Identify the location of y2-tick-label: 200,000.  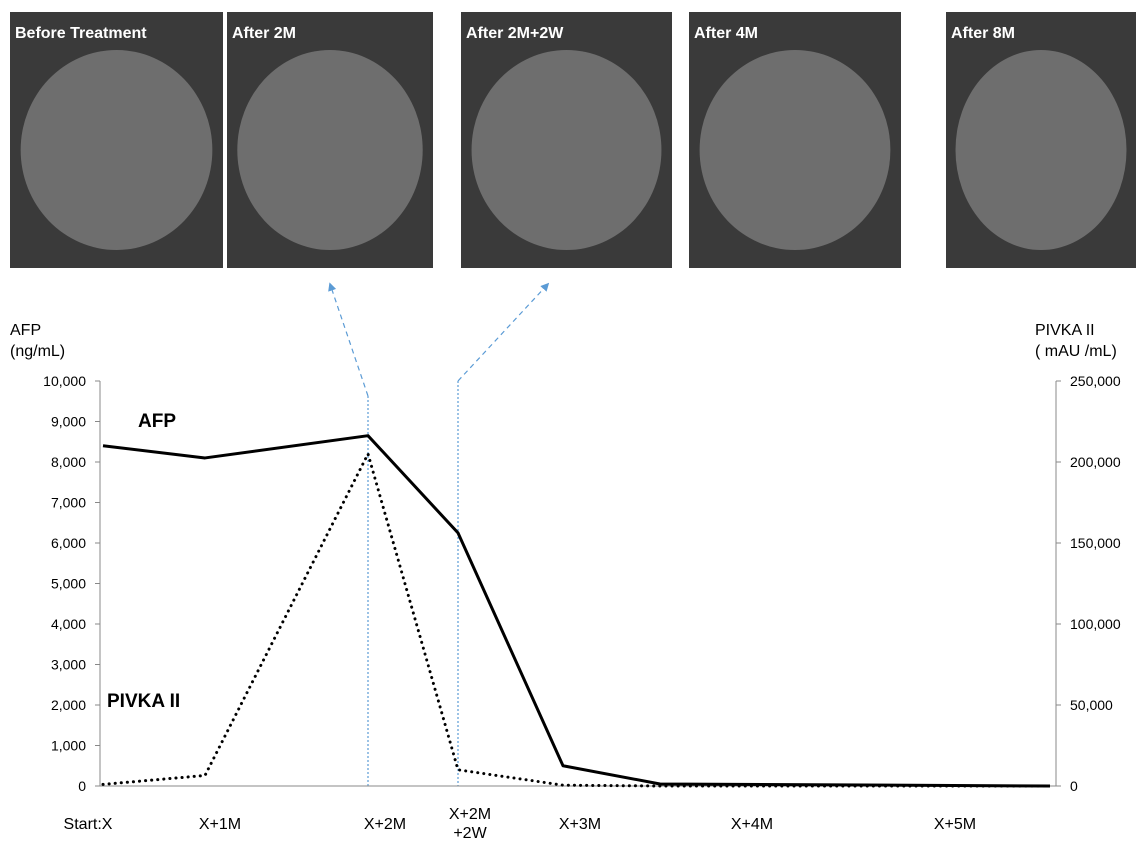
(1095, 462).